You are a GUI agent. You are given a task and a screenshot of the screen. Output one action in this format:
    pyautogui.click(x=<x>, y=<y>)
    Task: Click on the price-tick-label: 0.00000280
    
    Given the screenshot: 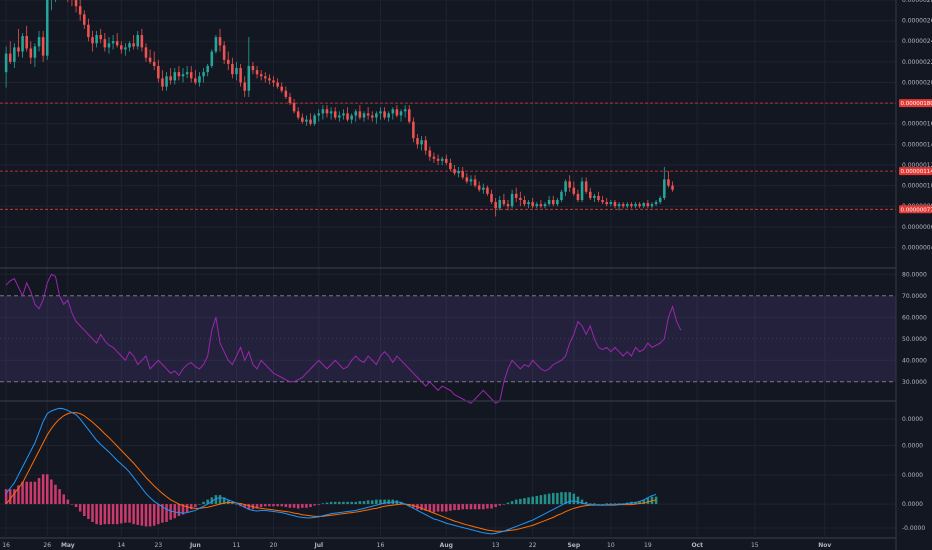 What is the action you would take?
    pyautogui.click(x=917, y=2)
    